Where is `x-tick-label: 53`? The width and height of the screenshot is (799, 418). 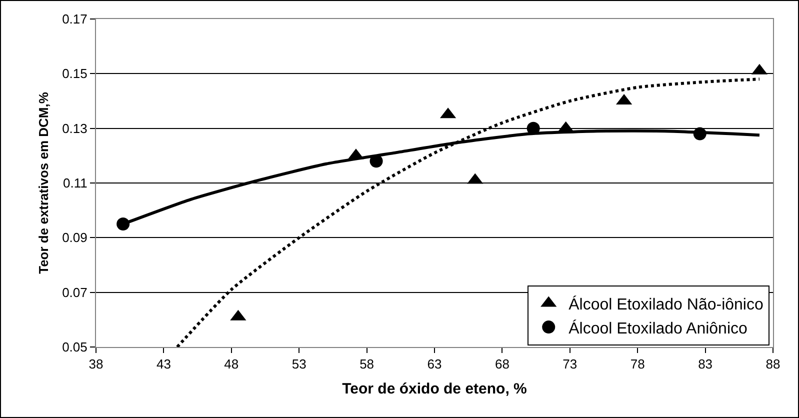
x-tick-label: 53 is located at coordinates (299, 364).